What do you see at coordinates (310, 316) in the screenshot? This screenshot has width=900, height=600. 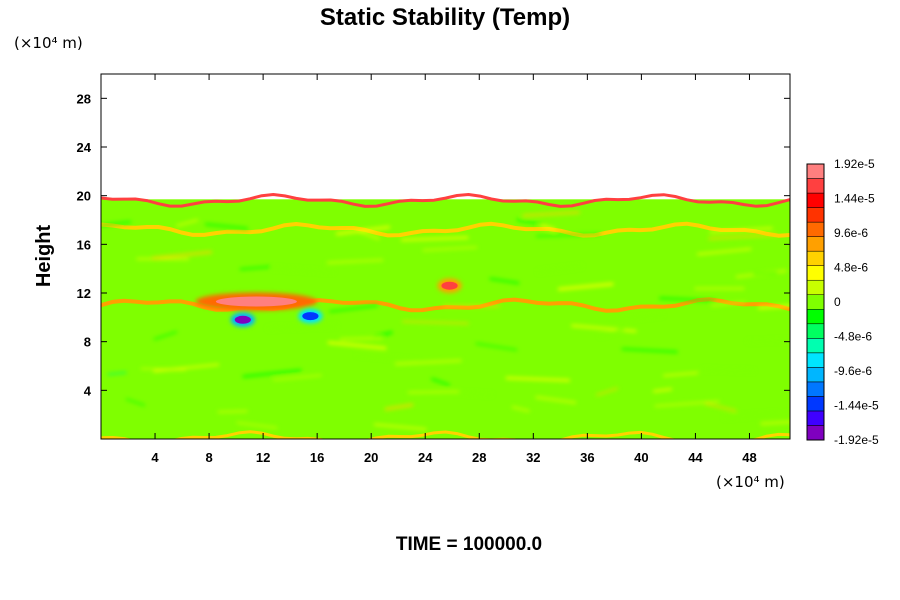 I see `blob-unstable-spot-east` at bounding box center [310, 316].